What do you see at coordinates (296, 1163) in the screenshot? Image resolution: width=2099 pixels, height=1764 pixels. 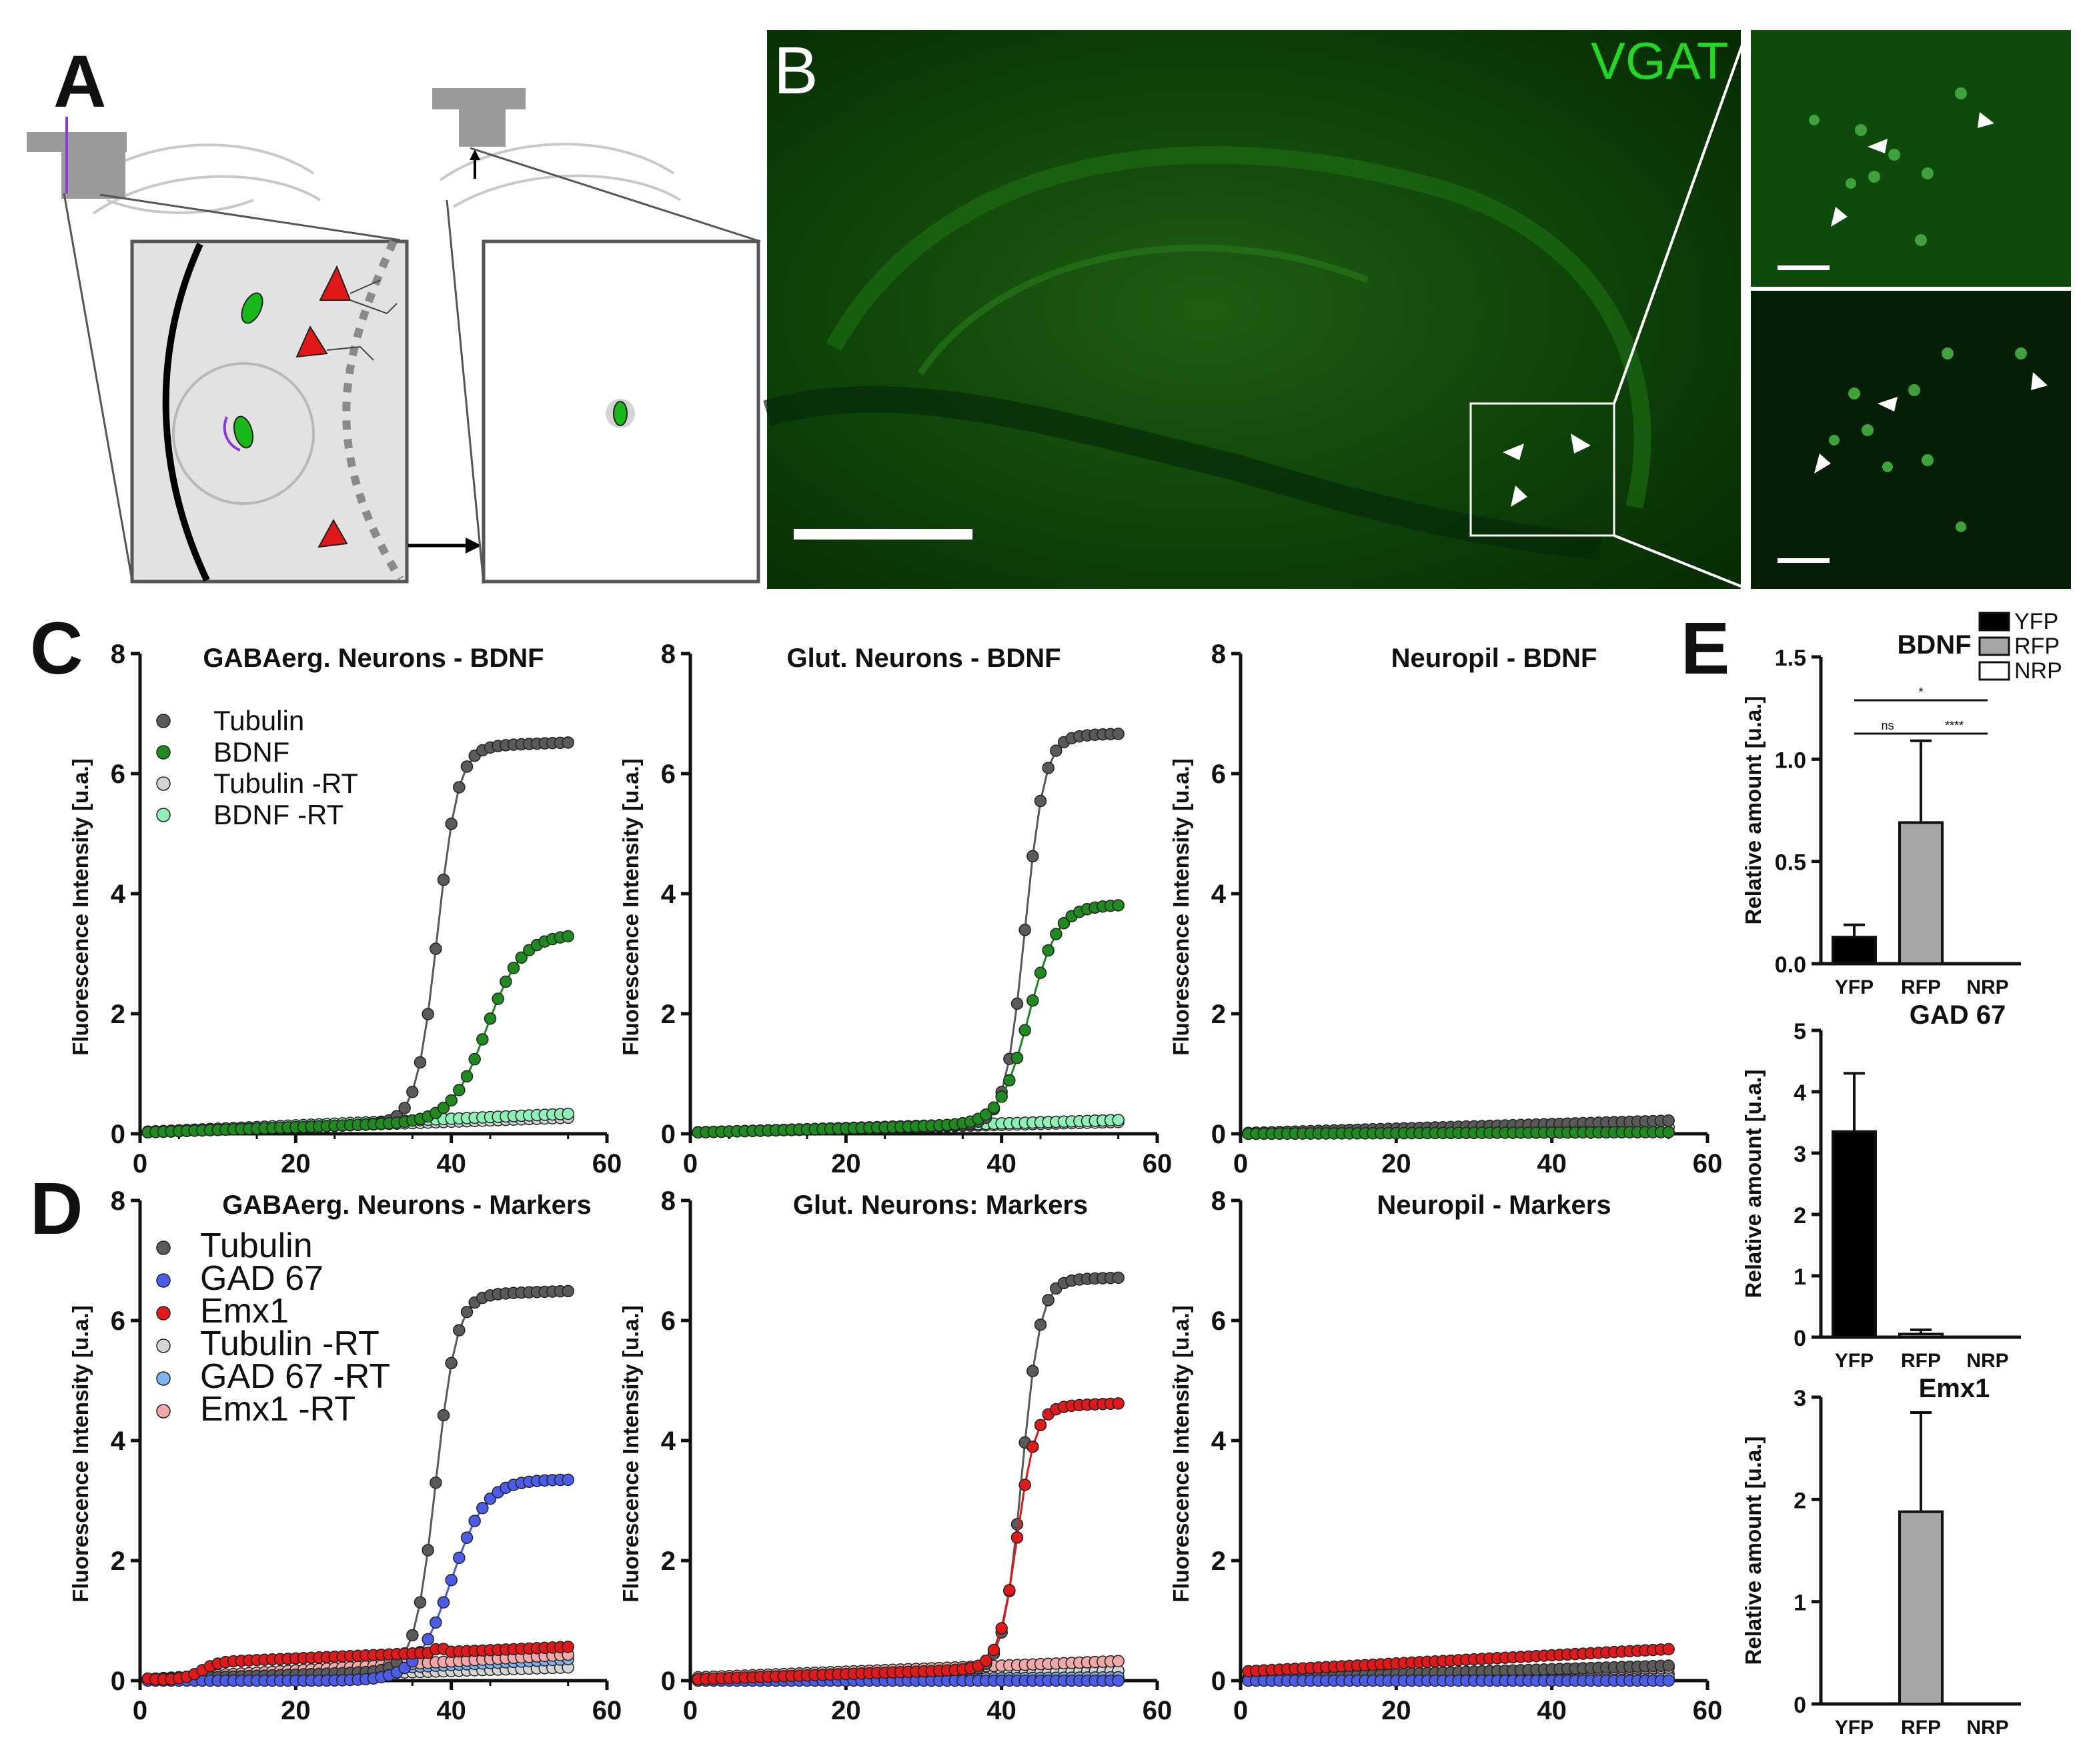 I see `x-tick-label: 20` at bounding box center [296, 1163].